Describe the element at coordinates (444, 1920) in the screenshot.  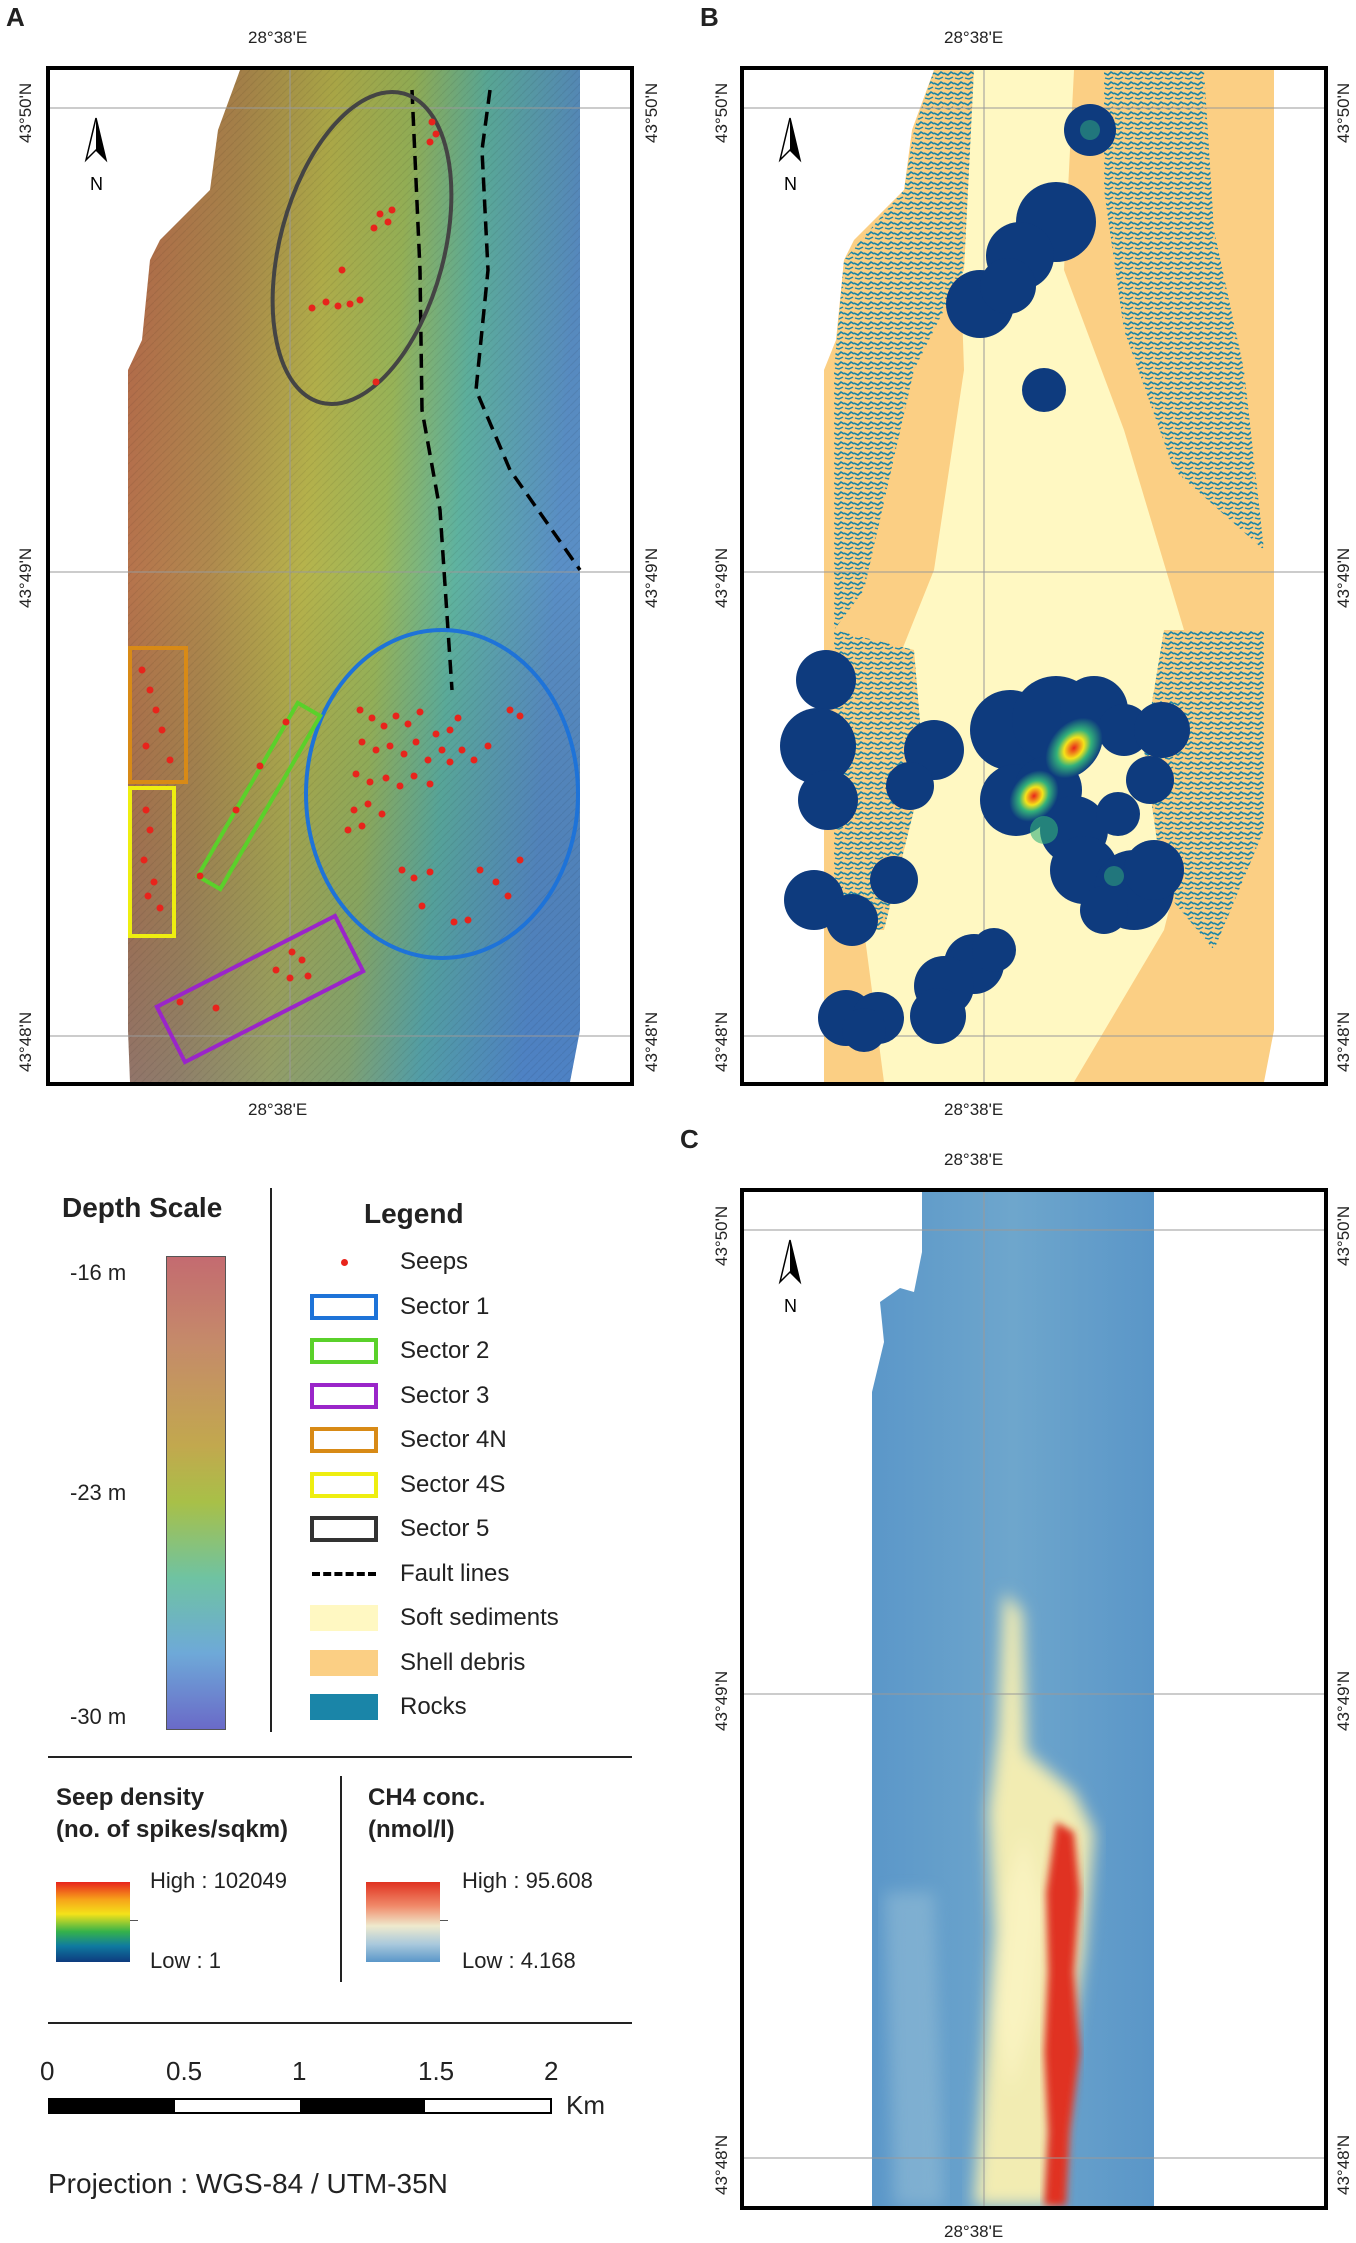
I see `ch4-tick` at that location.